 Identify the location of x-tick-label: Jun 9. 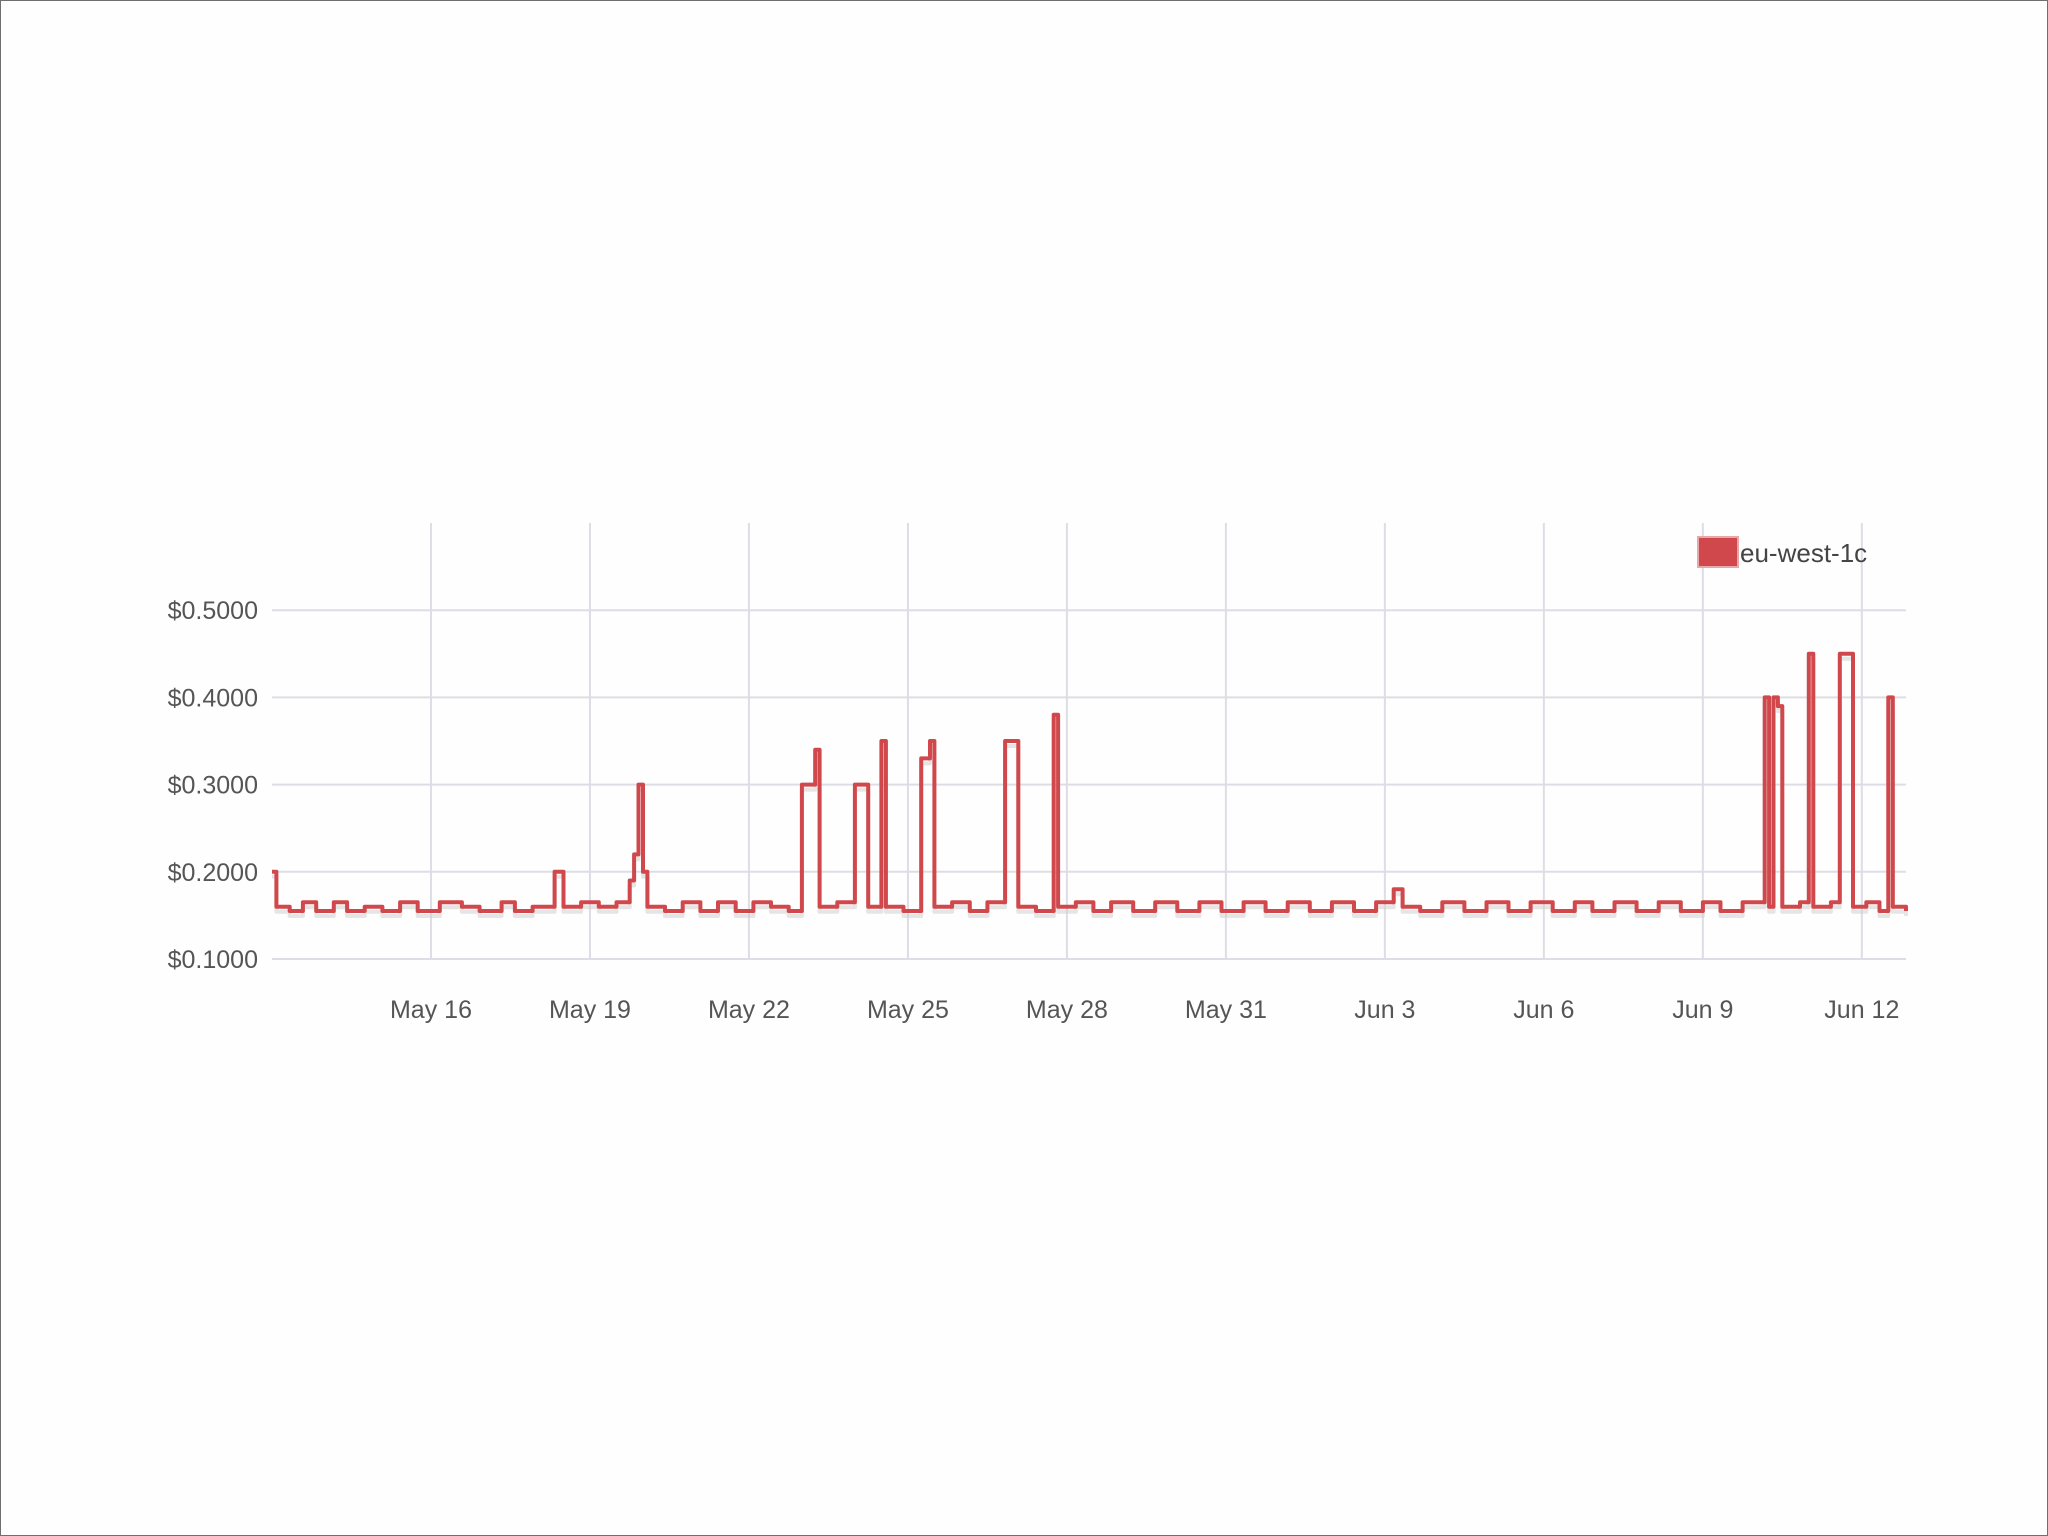
(1702, 1010).